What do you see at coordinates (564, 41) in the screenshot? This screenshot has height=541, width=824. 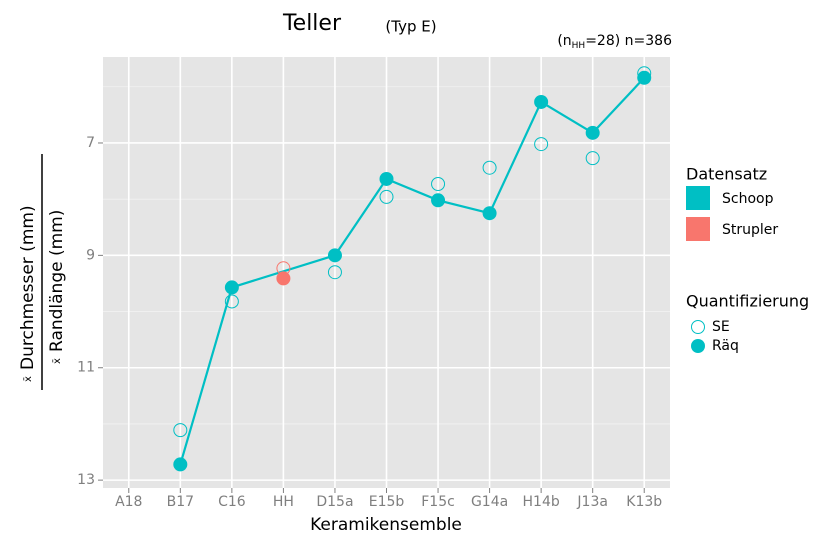 I see `subtitle-part: (n` at bounding box center [564, 41].